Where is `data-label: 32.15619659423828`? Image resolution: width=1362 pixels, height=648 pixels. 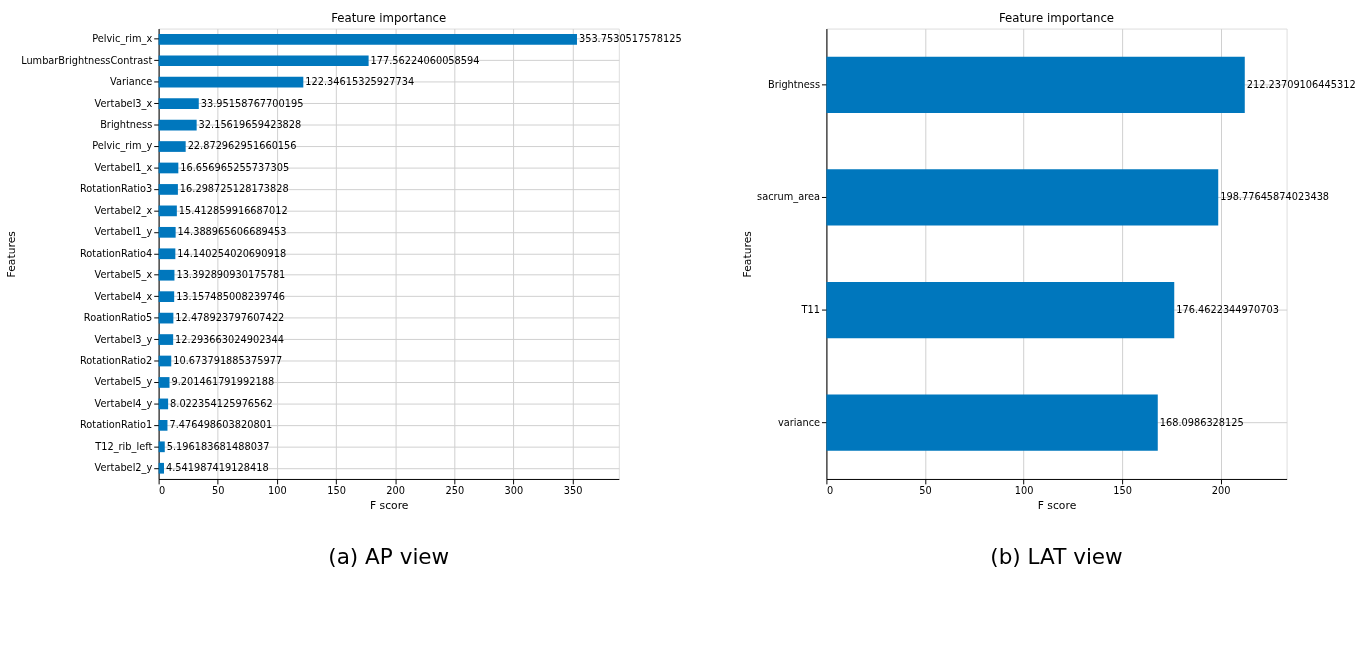
data-label: 32.15619659423828 is located at coordinates (250, 125).